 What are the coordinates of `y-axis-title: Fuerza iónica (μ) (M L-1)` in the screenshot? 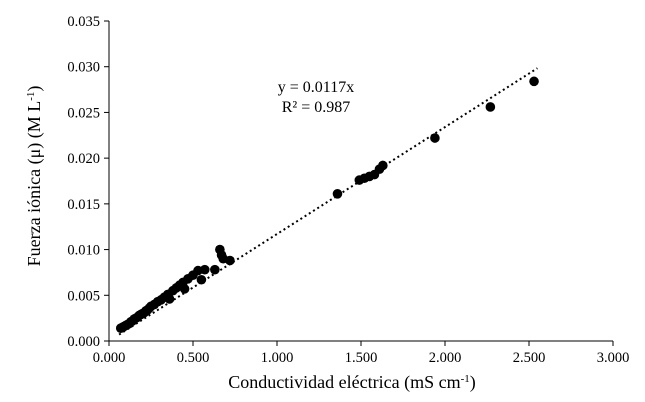 It's located at (34, 176).